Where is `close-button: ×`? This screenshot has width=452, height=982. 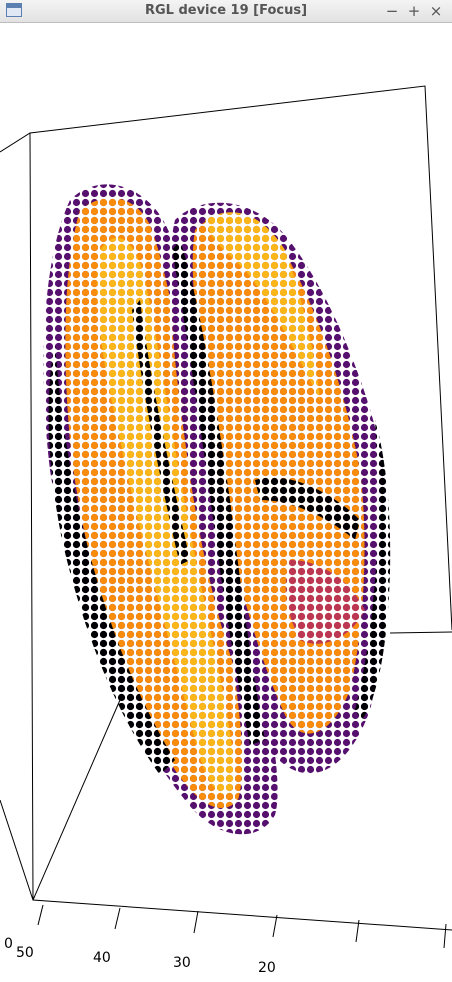 close-button: × is located at coordinates (436, 11).